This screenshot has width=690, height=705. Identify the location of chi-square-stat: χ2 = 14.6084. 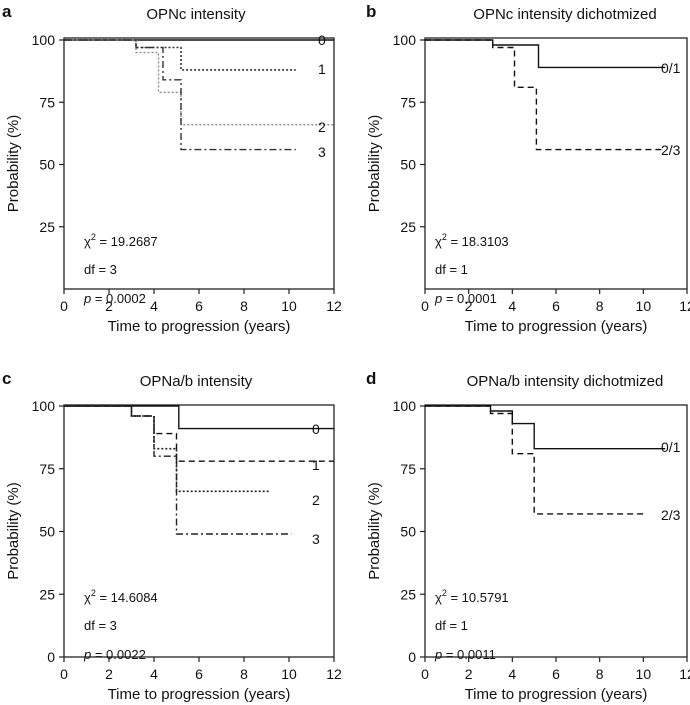
(121, 596).